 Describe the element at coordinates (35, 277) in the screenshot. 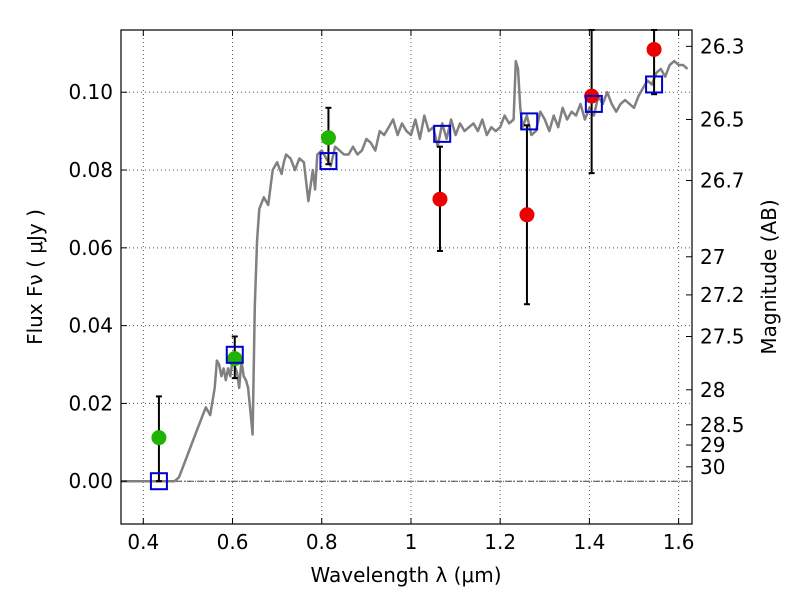

I see `y-axis-title: Flux Fν ( μJy )` at that location.